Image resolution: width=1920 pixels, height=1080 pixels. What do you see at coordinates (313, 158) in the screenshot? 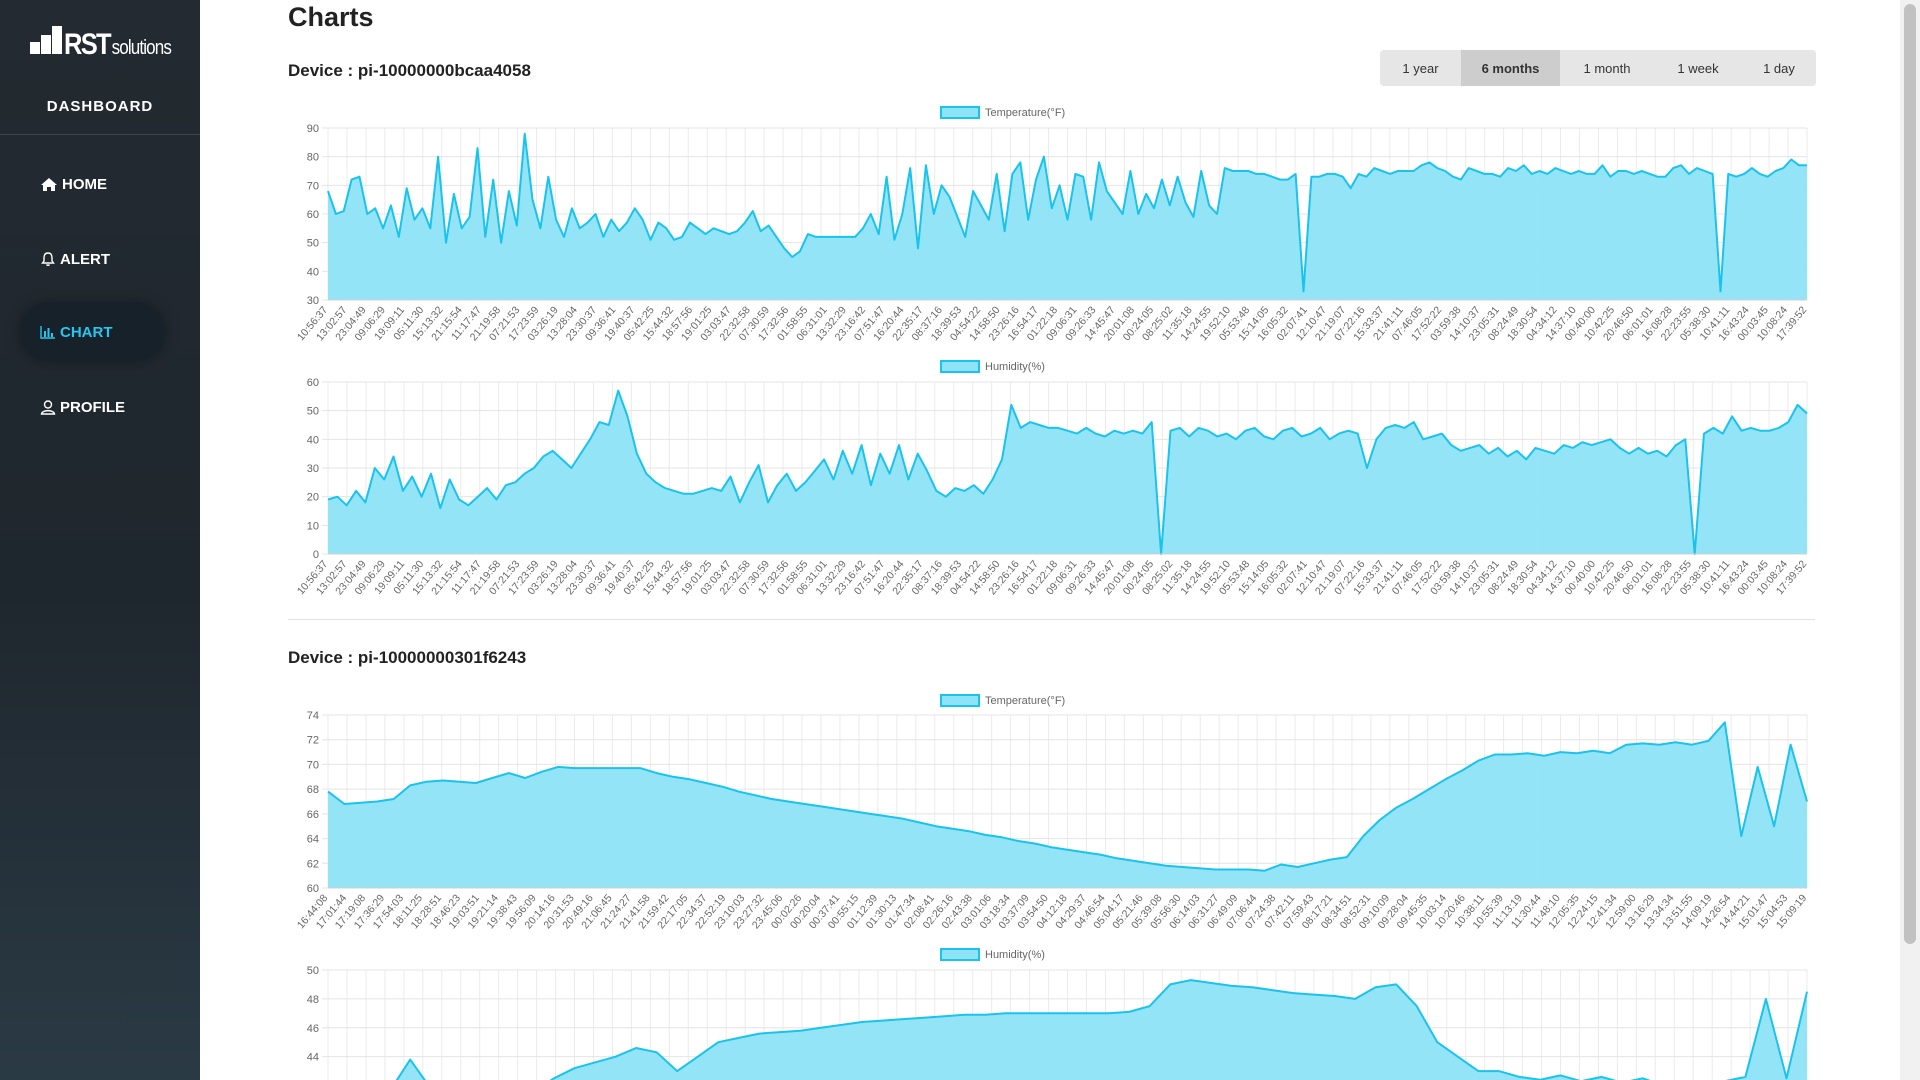
I see `y-tick-label: 80` at bounding box center [313, 158].